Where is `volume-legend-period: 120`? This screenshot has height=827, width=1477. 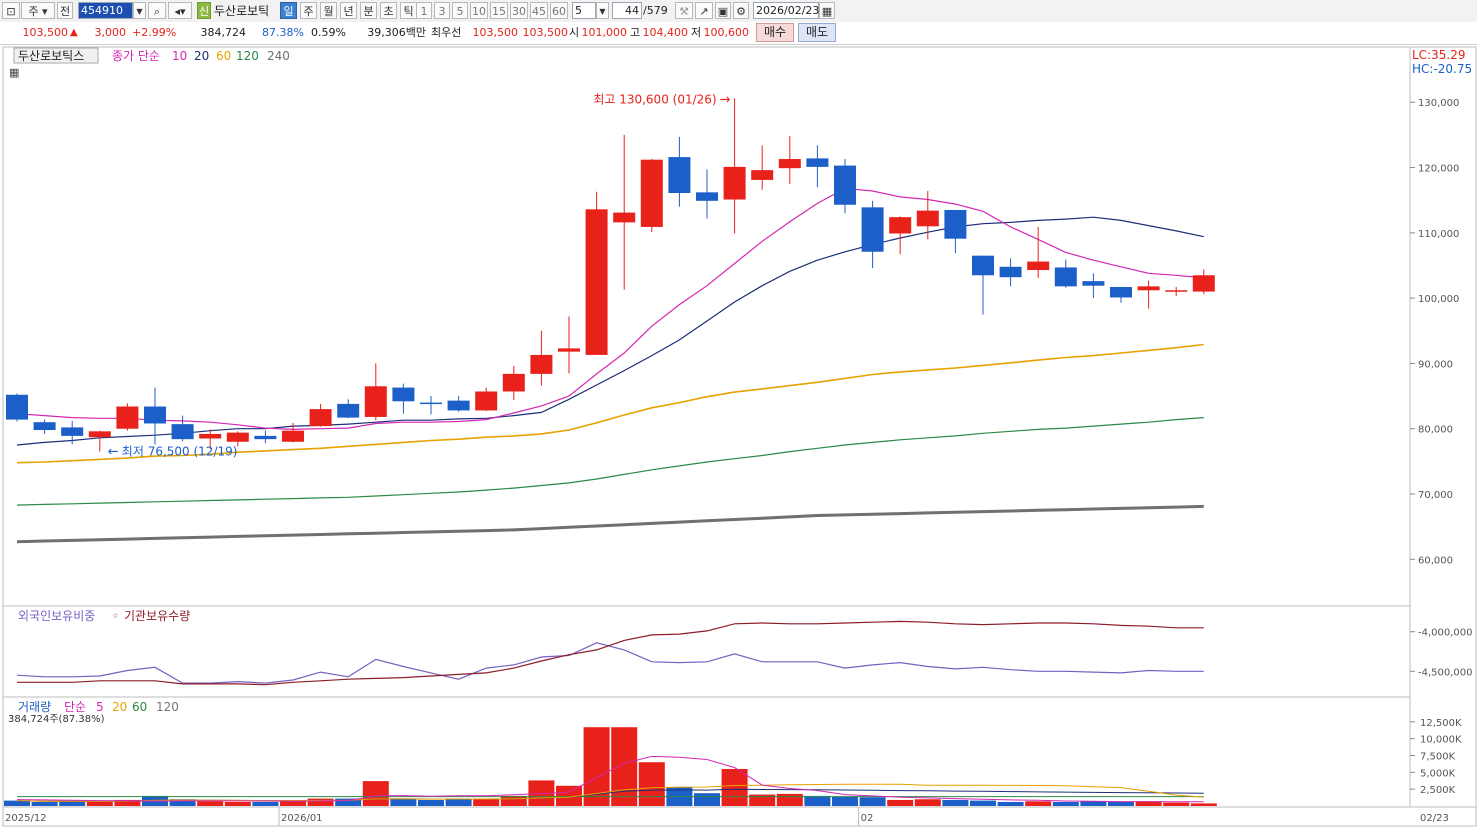
volume-legend-period: 120 is located at coordinates (167, 707).